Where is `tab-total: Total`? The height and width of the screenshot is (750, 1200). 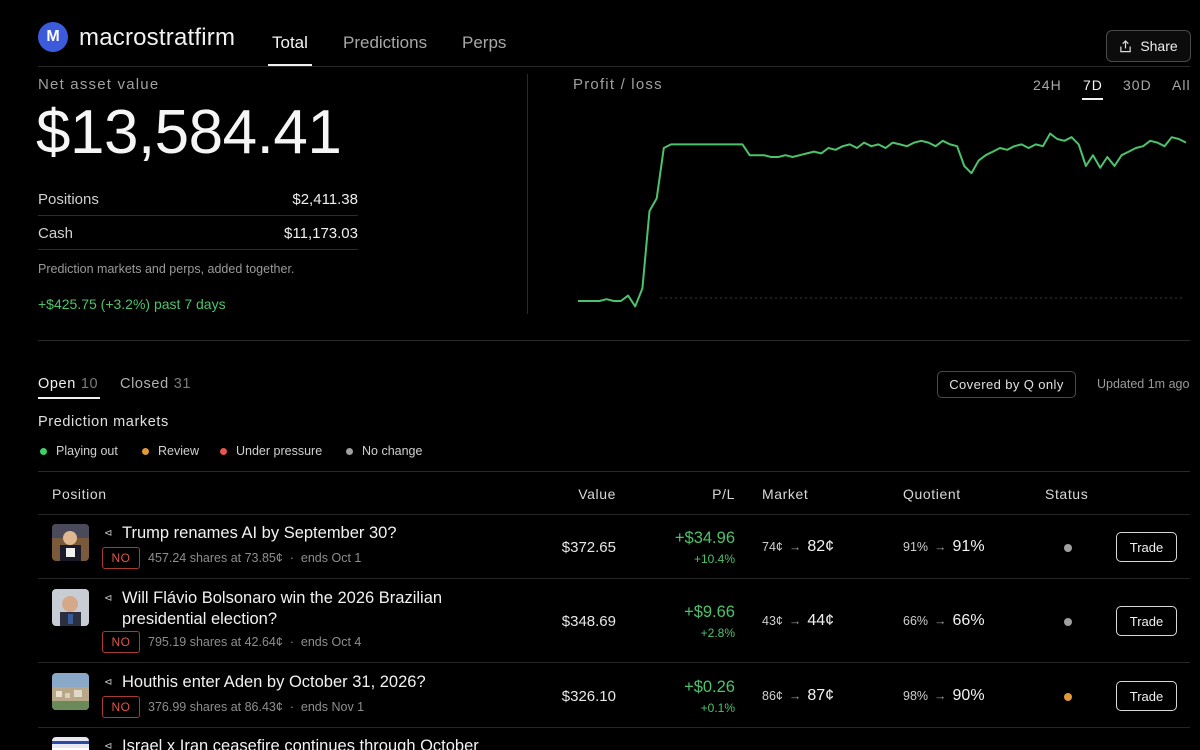 tab-total: Total is located at coordinates (290, 42).